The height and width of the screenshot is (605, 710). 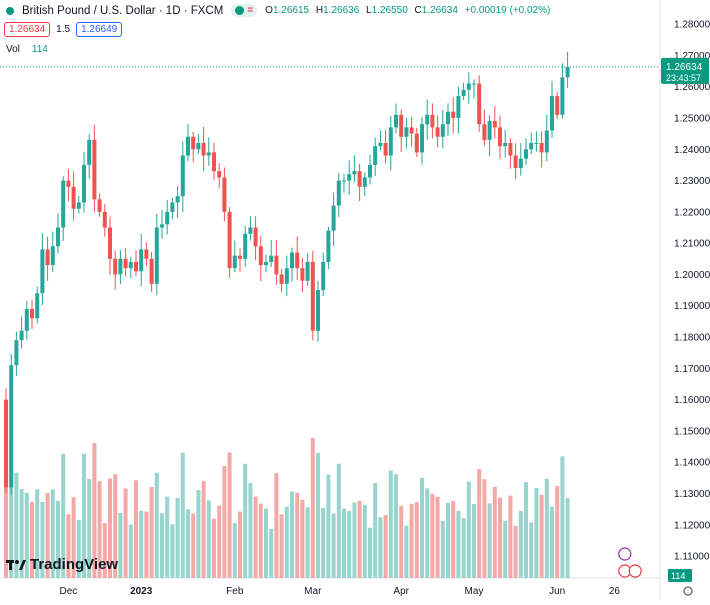 I want to click on tradingview-logo: TradingView, so click(x=62, y=564).